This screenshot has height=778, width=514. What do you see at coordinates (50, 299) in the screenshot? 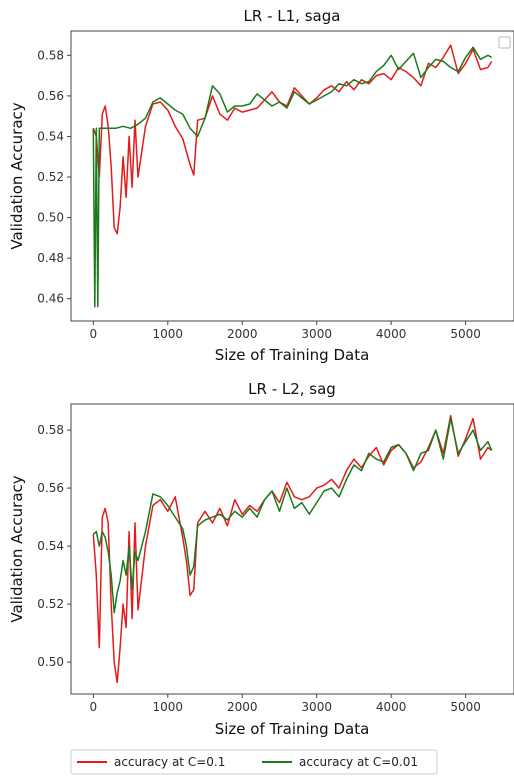
I see `y-tick-label: 0.46` at bounding box center [50, 299].